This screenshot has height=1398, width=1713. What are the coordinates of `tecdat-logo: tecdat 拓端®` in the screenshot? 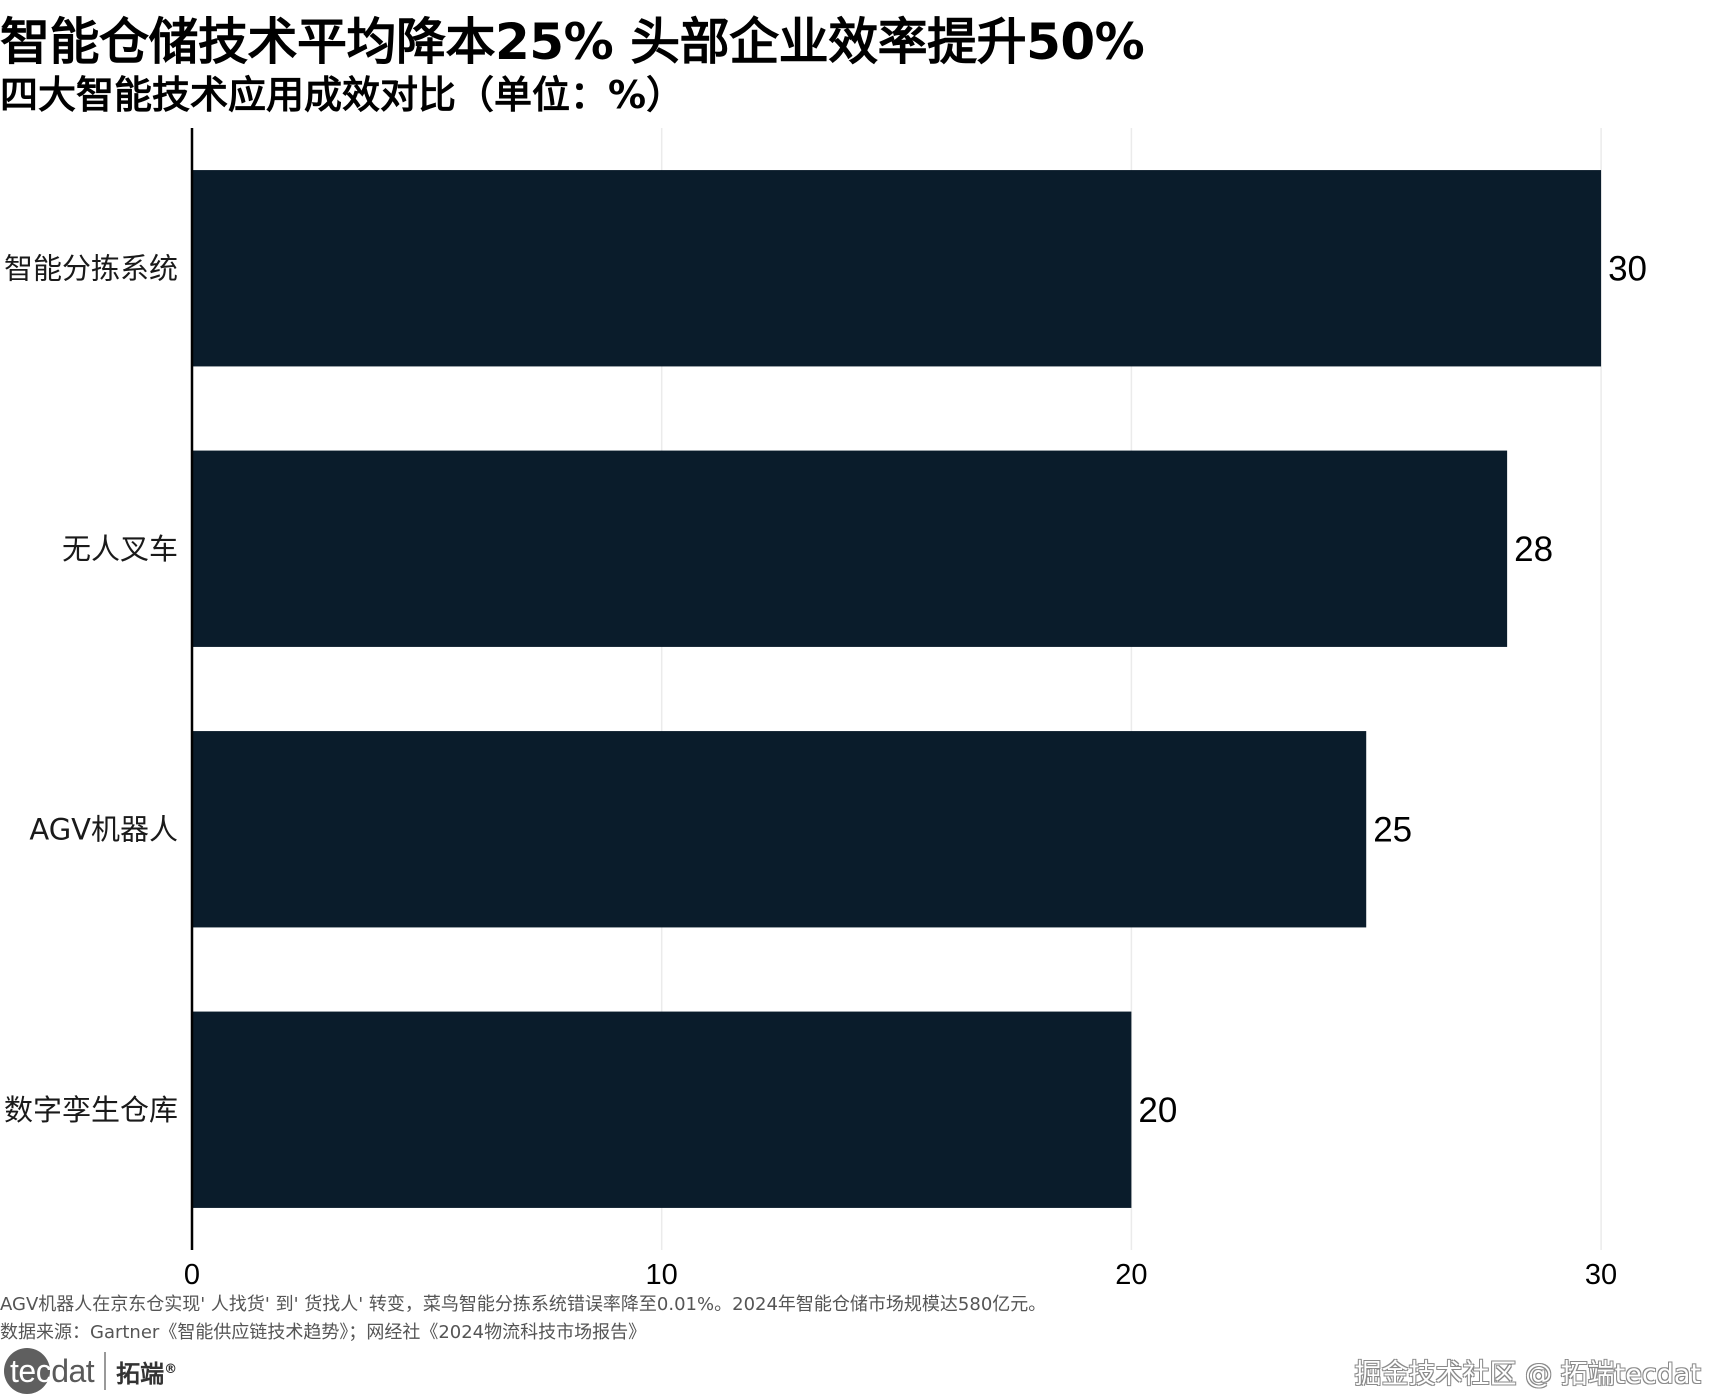 It's located at (90, 1371).